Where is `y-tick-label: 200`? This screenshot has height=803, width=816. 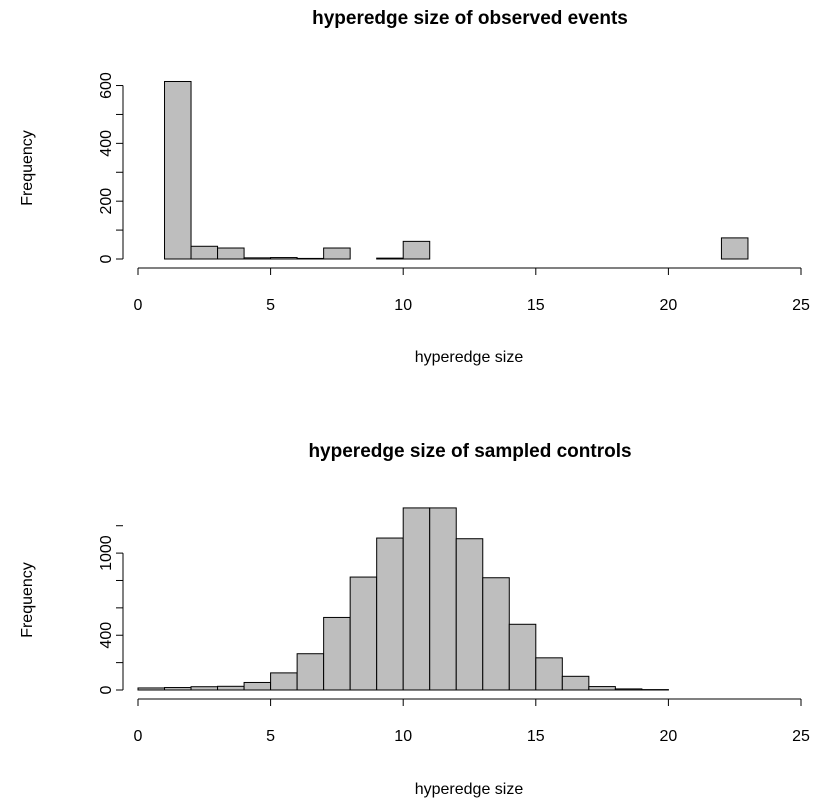
y-tick-label: 200 is located at coordinates (106, 201).